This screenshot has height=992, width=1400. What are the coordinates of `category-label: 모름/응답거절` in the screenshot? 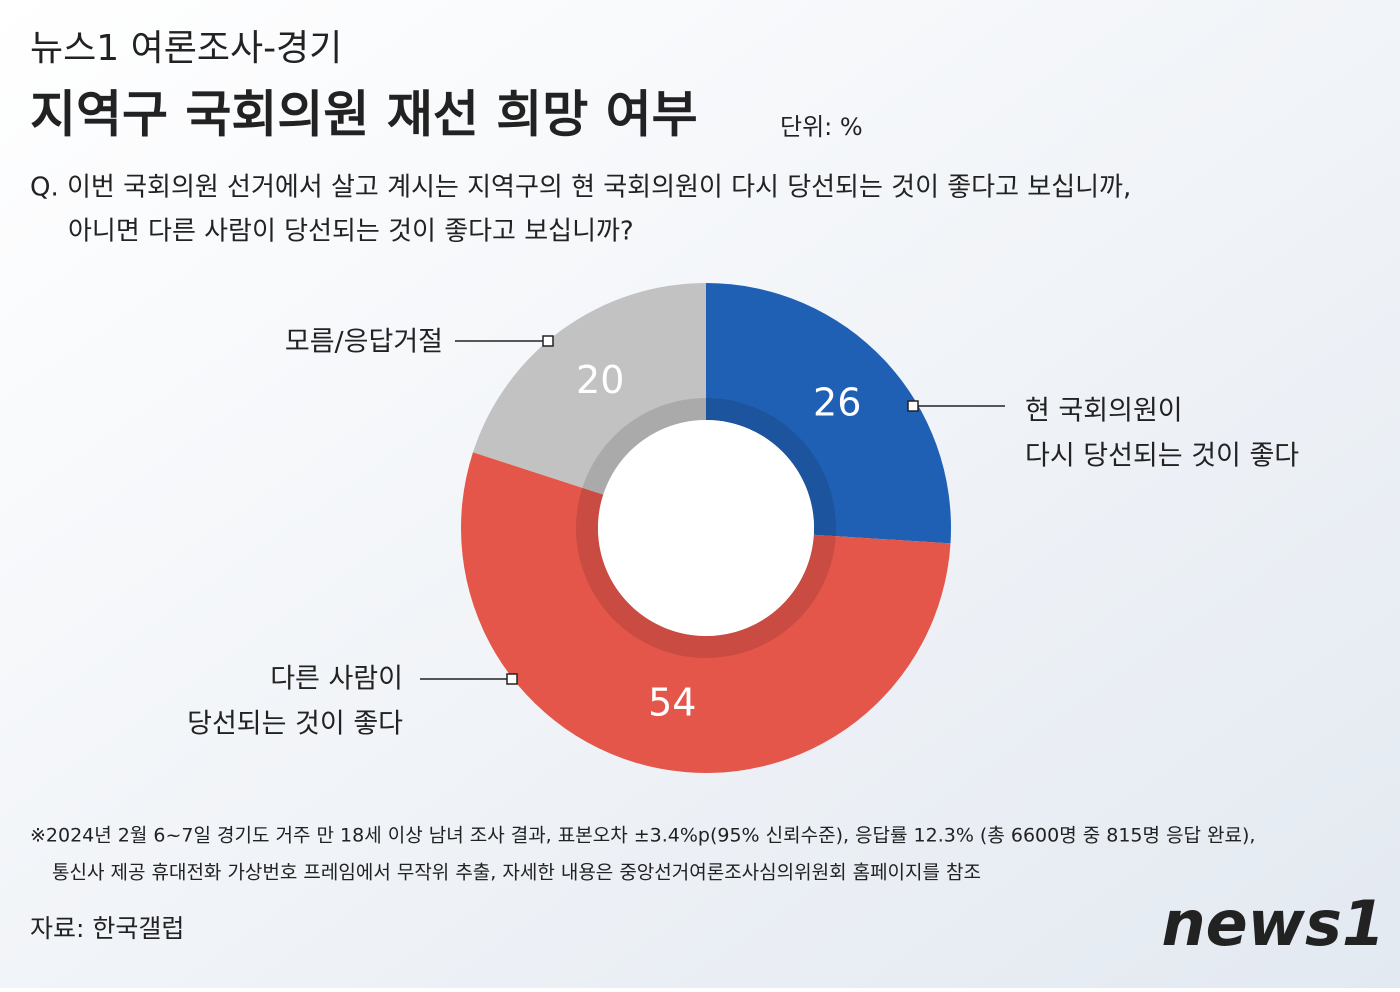 It's located at (364, 342).